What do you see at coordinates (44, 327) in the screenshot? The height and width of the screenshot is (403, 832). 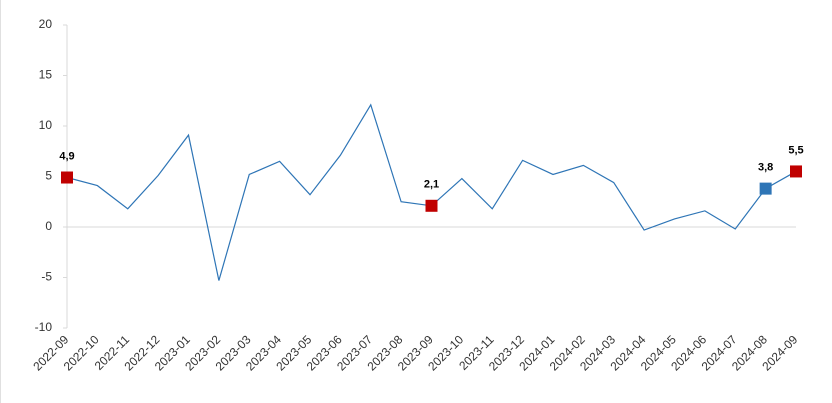 I see `y-tick-label: -10` at bounding box center [44, 327].